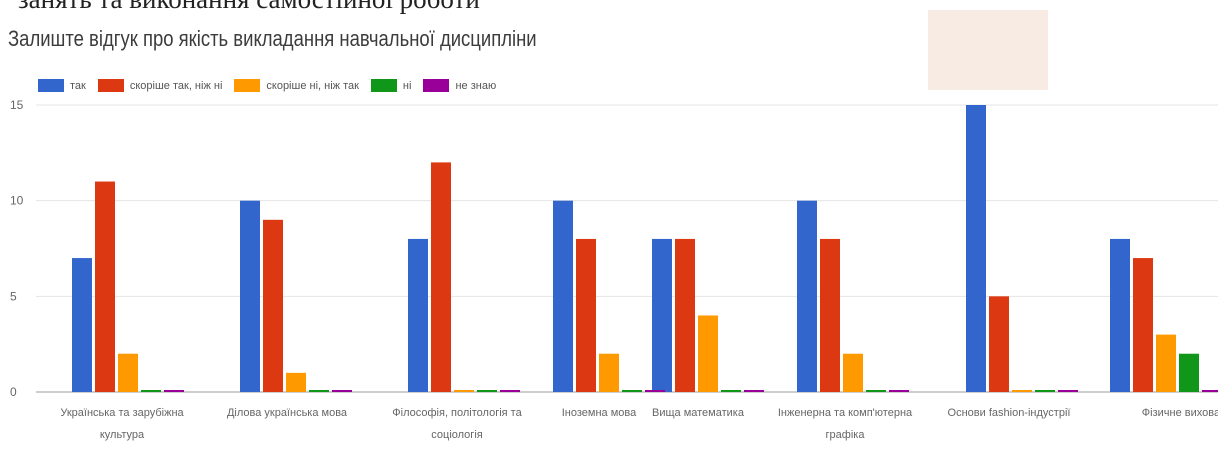 The height and width of the screenshot is (454, 1218). Describe the element at coordinates (176, 85) in the screenshot. I see `legend-label: скоріше так, ніж ні` at that location.